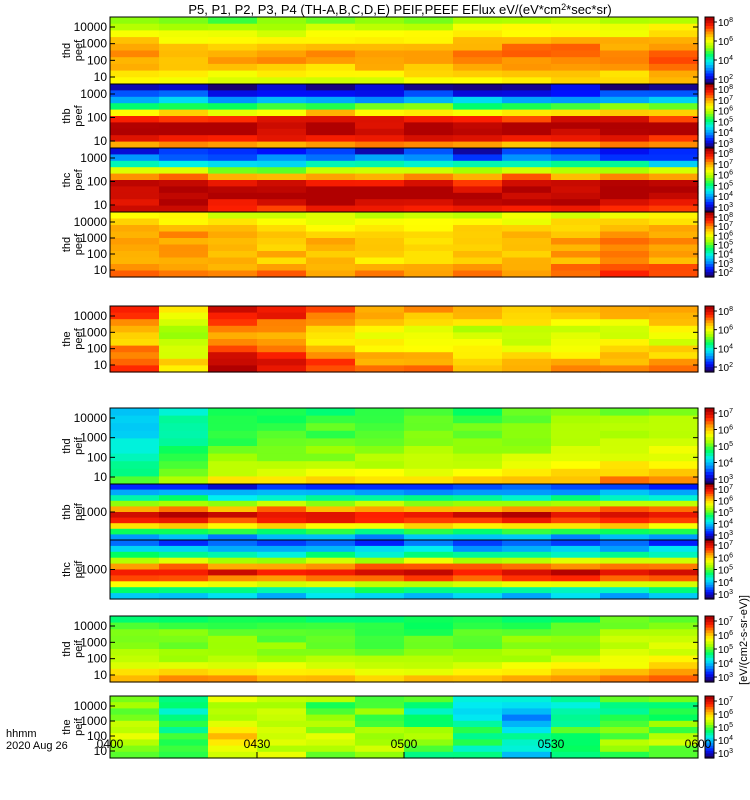  Describe the element at coordinates (101, 77) in the screenshot. I see `y-tick-label: 10` at that location.